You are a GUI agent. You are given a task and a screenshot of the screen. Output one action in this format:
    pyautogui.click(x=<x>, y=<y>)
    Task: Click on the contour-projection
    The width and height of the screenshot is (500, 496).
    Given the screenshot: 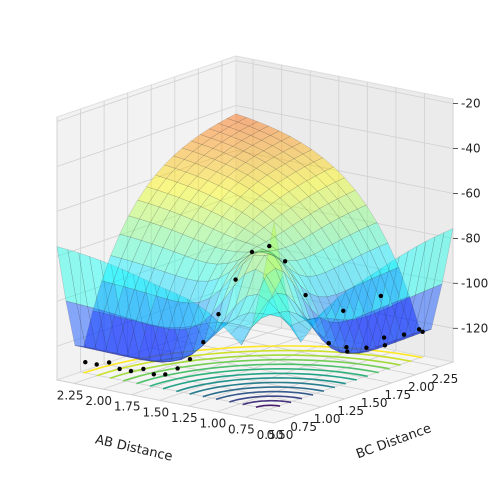 What is the action you would take?
    pyautogui.click(x=253, y=376)
    